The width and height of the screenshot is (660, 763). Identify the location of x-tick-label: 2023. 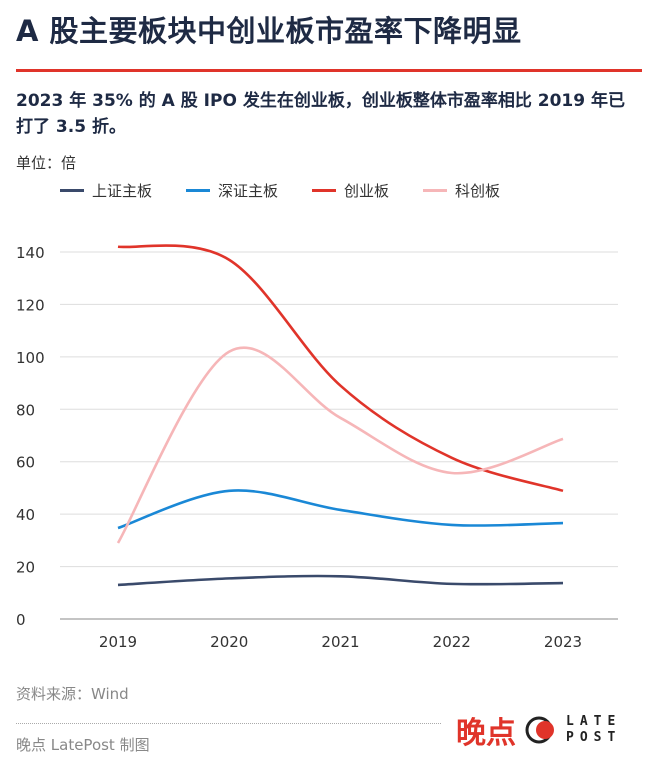
(563, 642).